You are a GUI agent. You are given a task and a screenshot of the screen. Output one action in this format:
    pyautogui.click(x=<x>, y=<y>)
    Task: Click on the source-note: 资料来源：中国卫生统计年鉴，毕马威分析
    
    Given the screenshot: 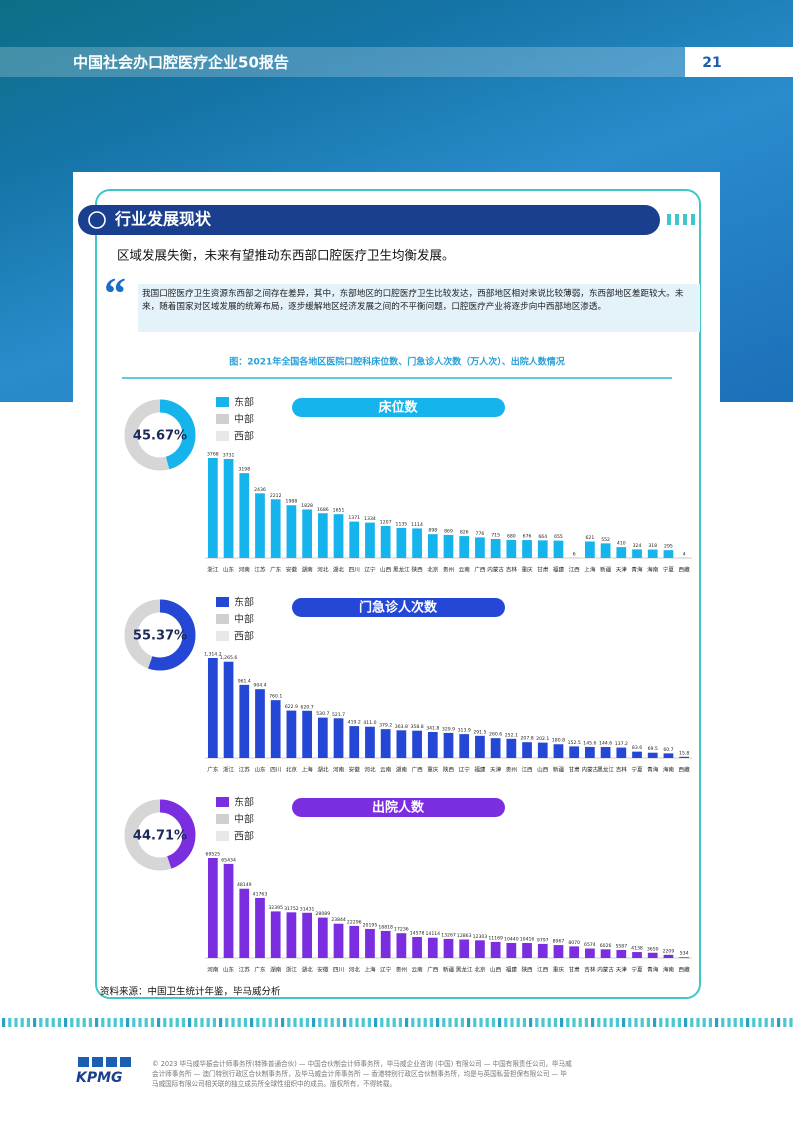 What is the action you would take?
    pyautogui.click(x=190, y=992)
    